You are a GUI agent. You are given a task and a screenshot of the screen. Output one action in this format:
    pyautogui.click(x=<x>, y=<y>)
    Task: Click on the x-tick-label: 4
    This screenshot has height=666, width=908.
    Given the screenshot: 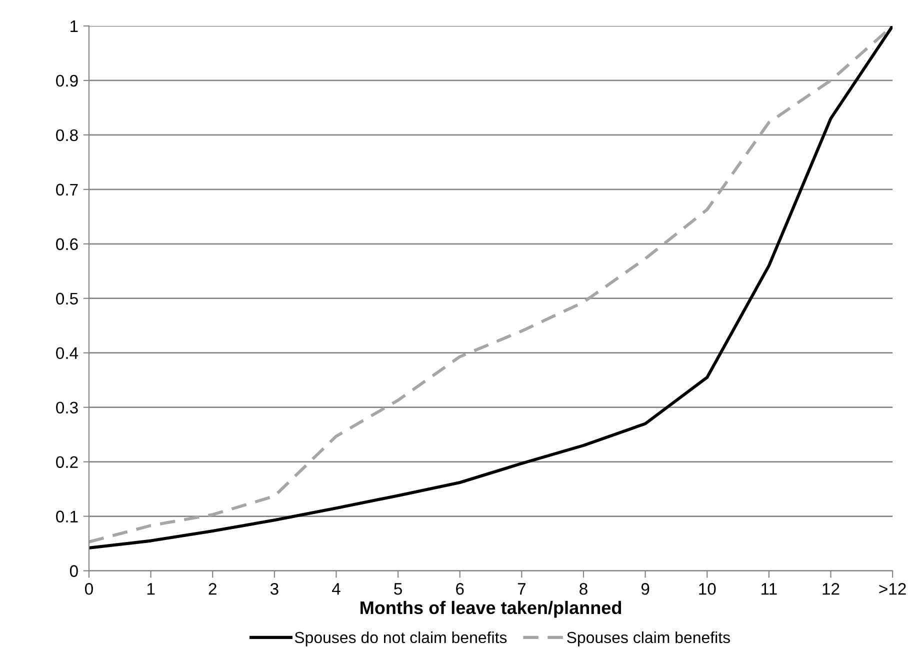 What is the action you would take?
    pyautogui.click(x=336, y=589)
    